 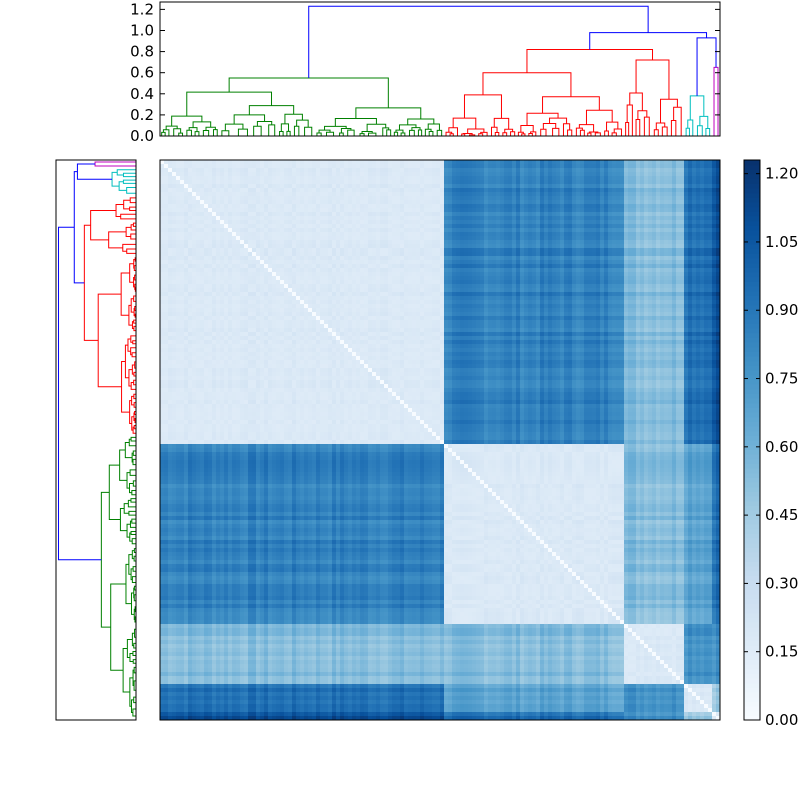 What do you see at coordinates (440, 69) in the screenshot?
I see `top-dendrogram` at bounding box center [440, 69].